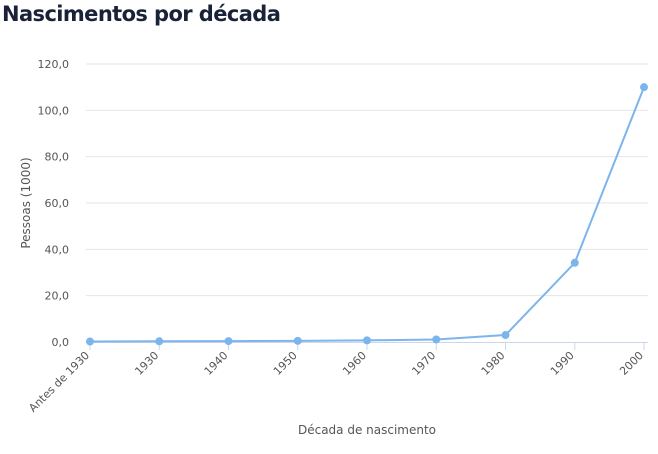 Image resolution: width=658 pixels, height=454 pixels. I want to click on x-tick-label: 2000, so click(631, 363).